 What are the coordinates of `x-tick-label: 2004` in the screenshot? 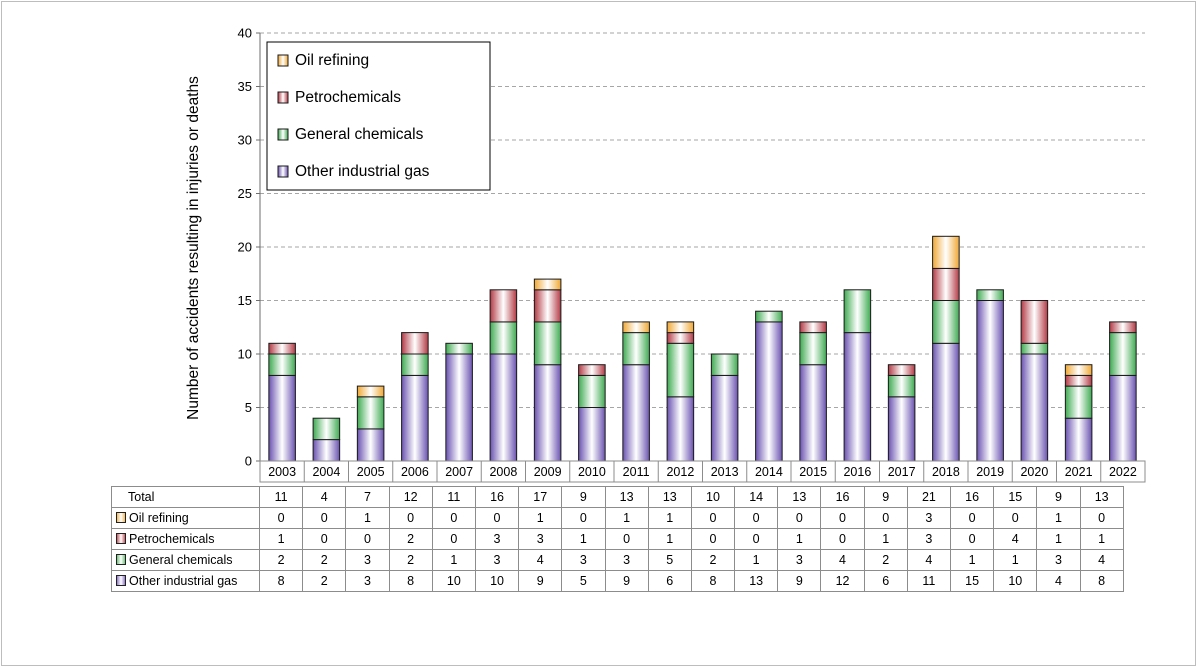 It's located at (326, 472).